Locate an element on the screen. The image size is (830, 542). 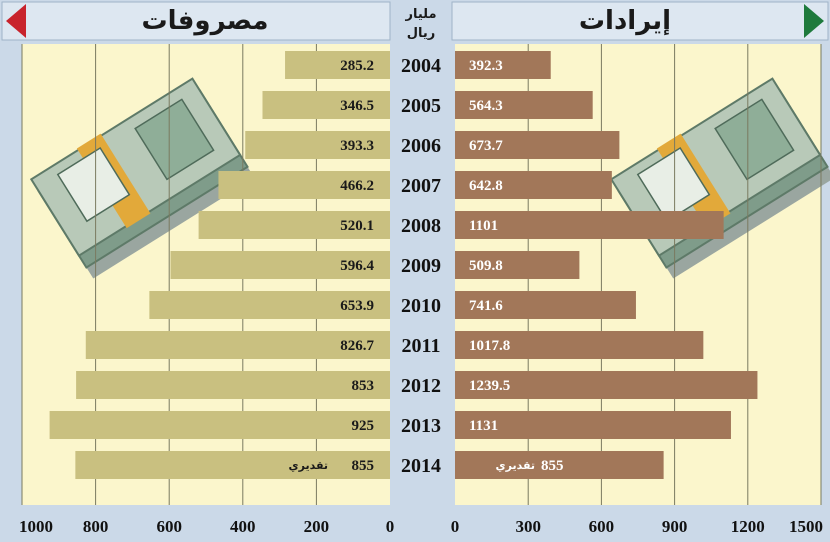
expense-value-label: 466.2 is located at coordinates (357, 186).